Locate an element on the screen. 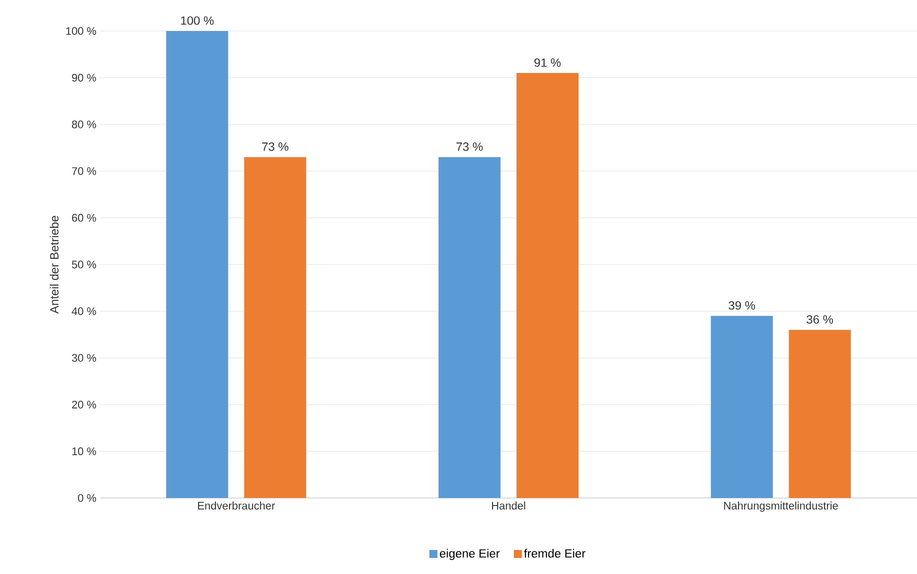 Image resolution: width=917 pixels, height=574 pixels. y-tick-label: 80 % is located at coordinates (84, 124).